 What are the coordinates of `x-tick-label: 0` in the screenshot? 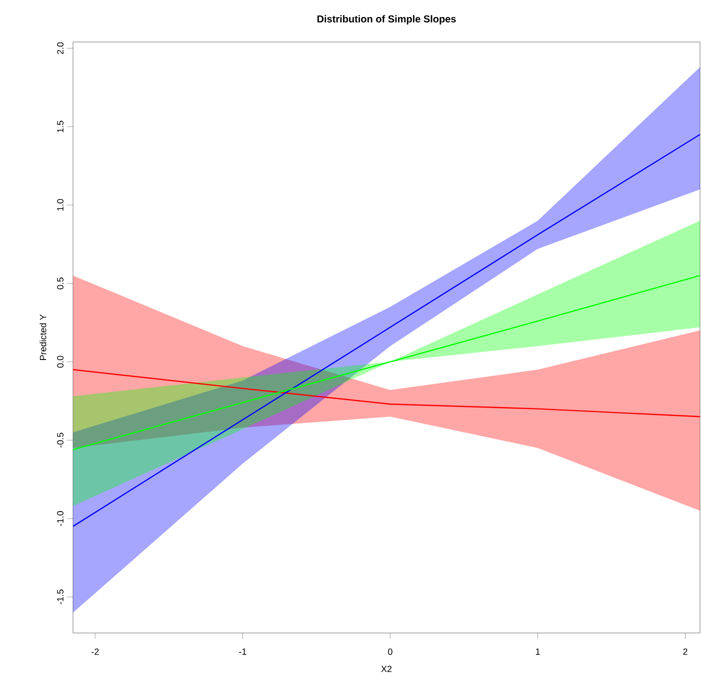 It's located at (390, 651).